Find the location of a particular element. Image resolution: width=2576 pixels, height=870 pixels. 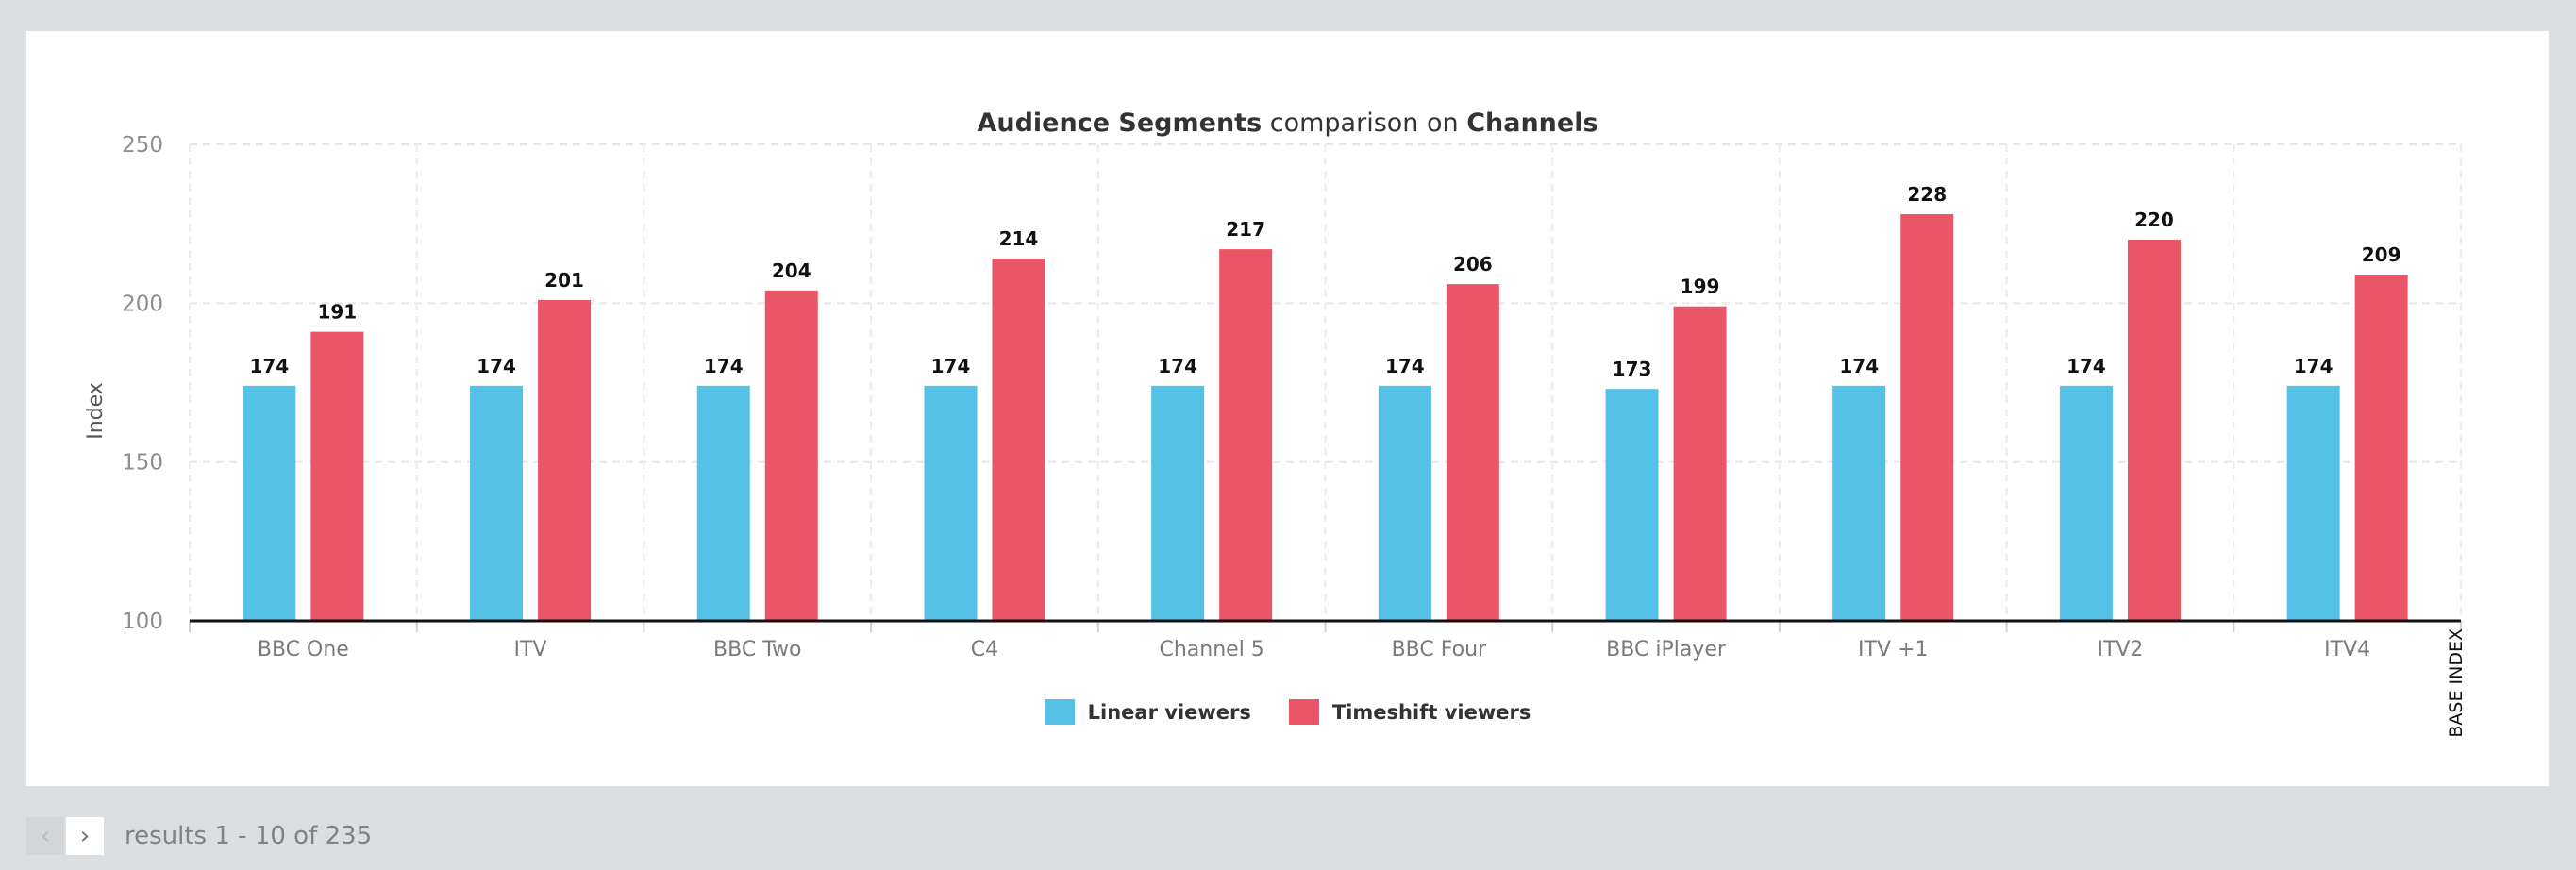

bar-value-label: 209 is located at coordinates (2381, 254).